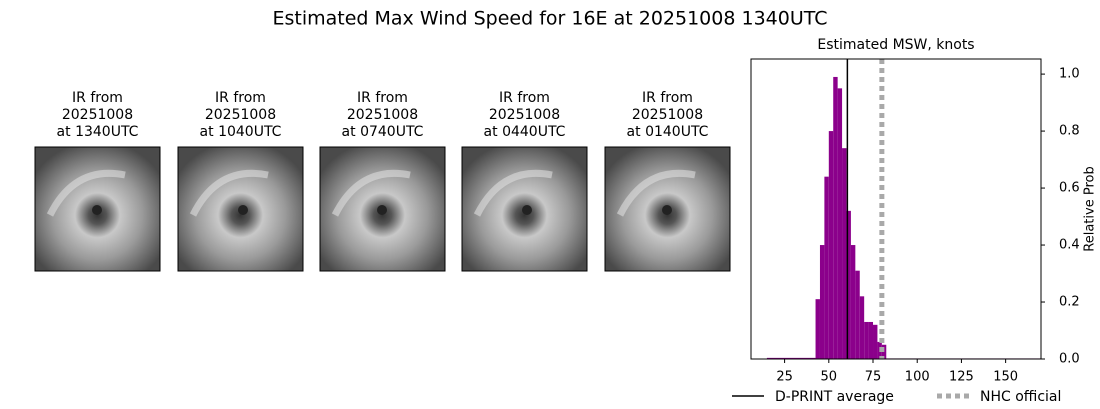 This screenshot has height=409, width=1100. I want to click on x-tick-label: 100, so click(917, 377).